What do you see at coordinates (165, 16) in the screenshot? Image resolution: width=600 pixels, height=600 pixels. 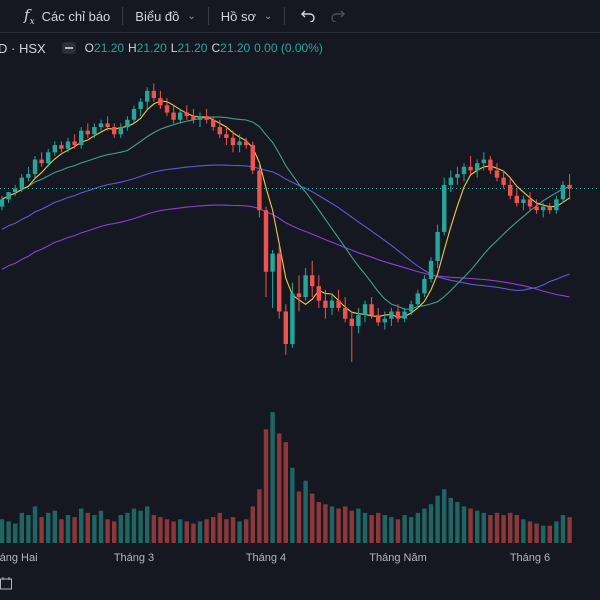 I see `chart-type-button: Biểu đồ ⌄` at bounding box center [165, 16].